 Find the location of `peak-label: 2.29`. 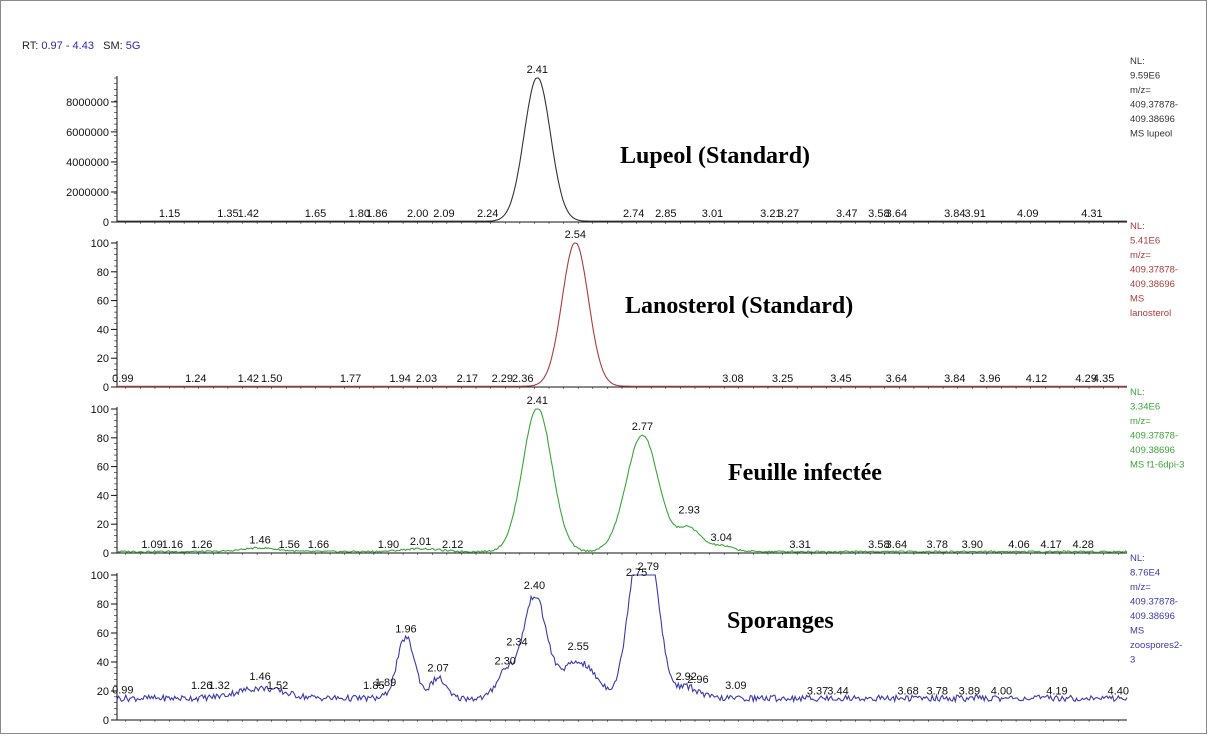

peak-label: 2.29 is located at coordinates (502, 379).